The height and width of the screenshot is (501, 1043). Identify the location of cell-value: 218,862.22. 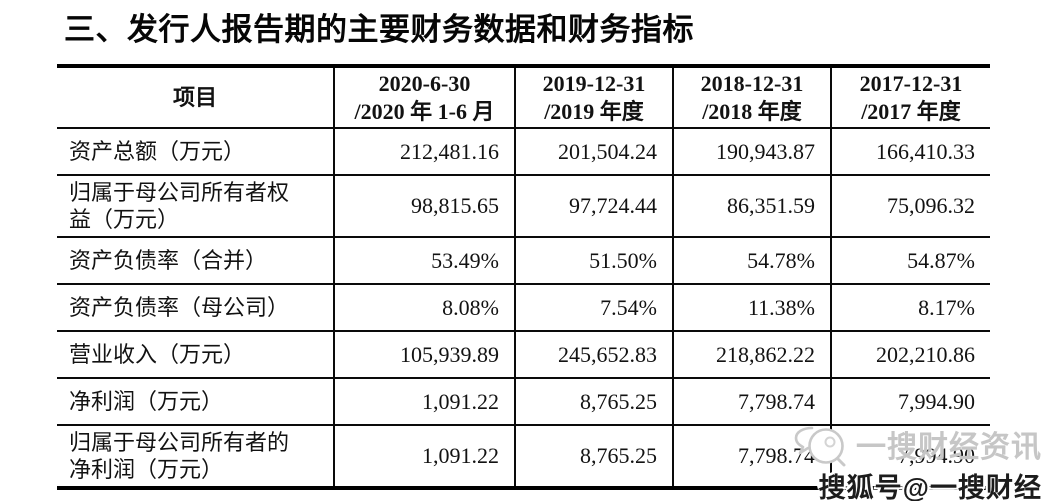
(752, 354).